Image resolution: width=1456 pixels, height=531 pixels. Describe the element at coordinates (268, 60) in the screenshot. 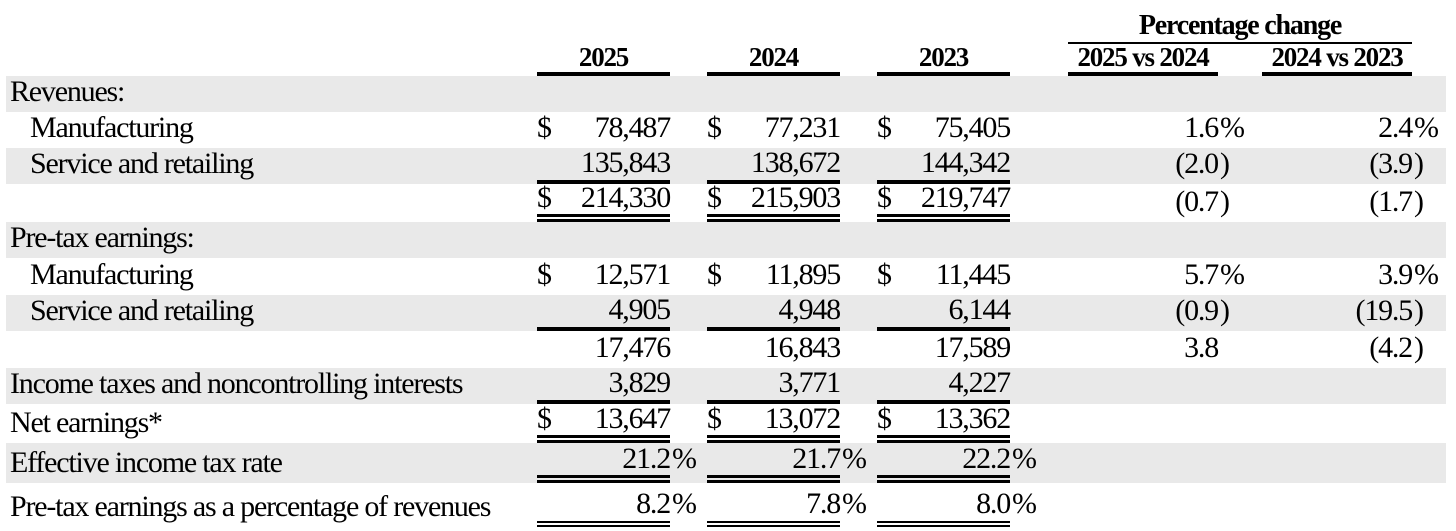

I see `header-label-spacer` at that location.